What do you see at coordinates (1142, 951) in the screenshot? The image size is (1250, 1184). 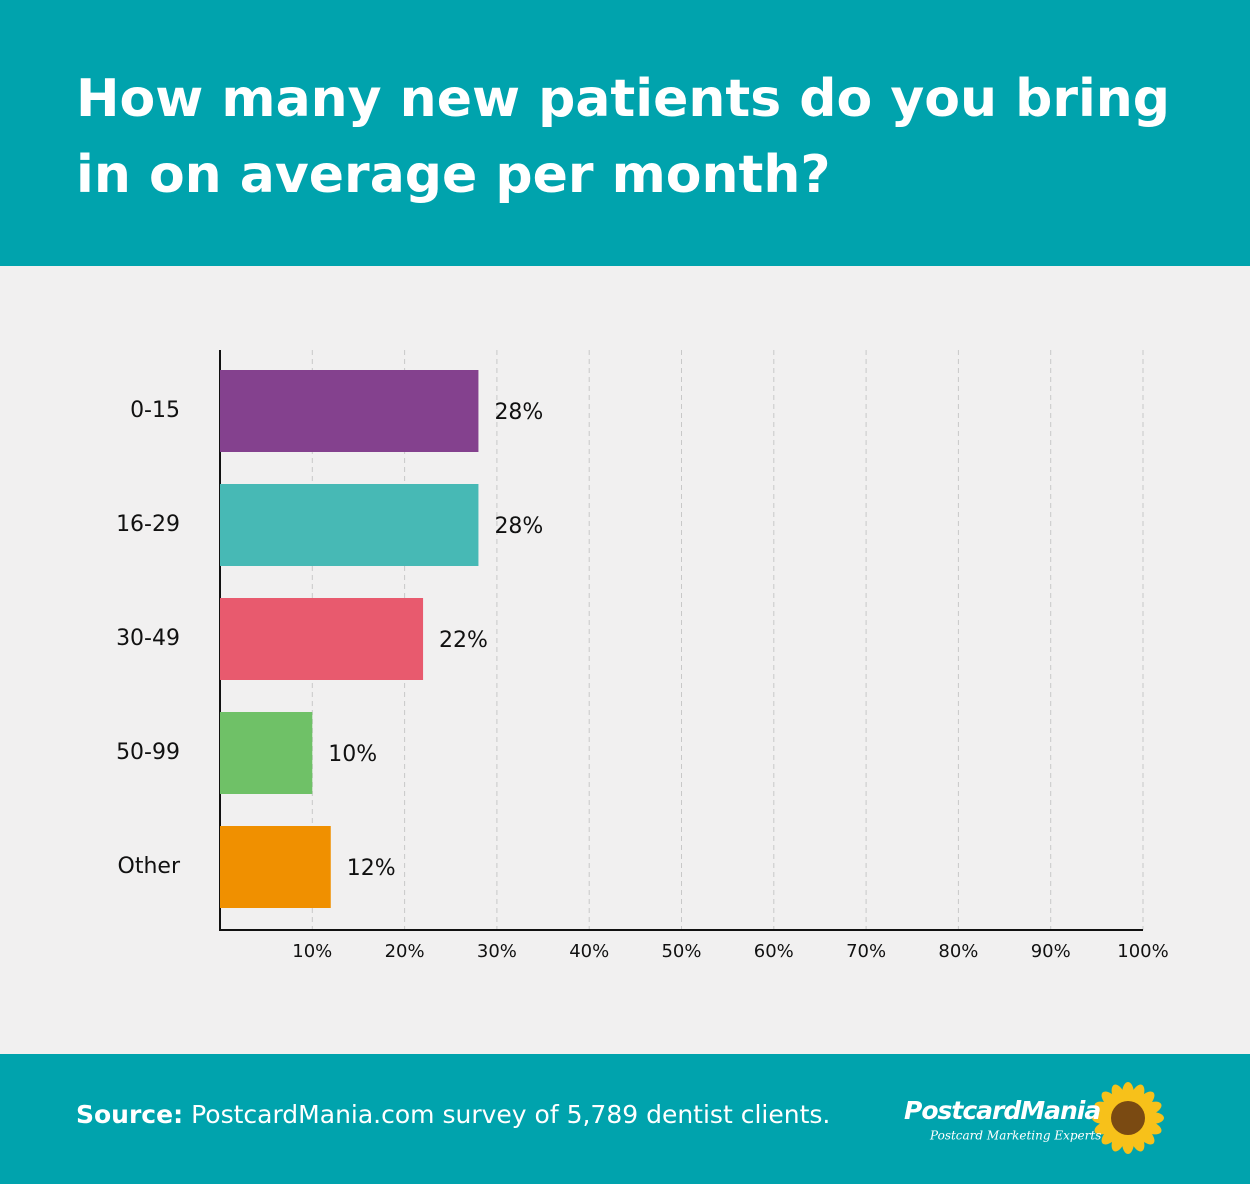 I see `x-tick-label: 100%` at bounding box center [1142, 951].